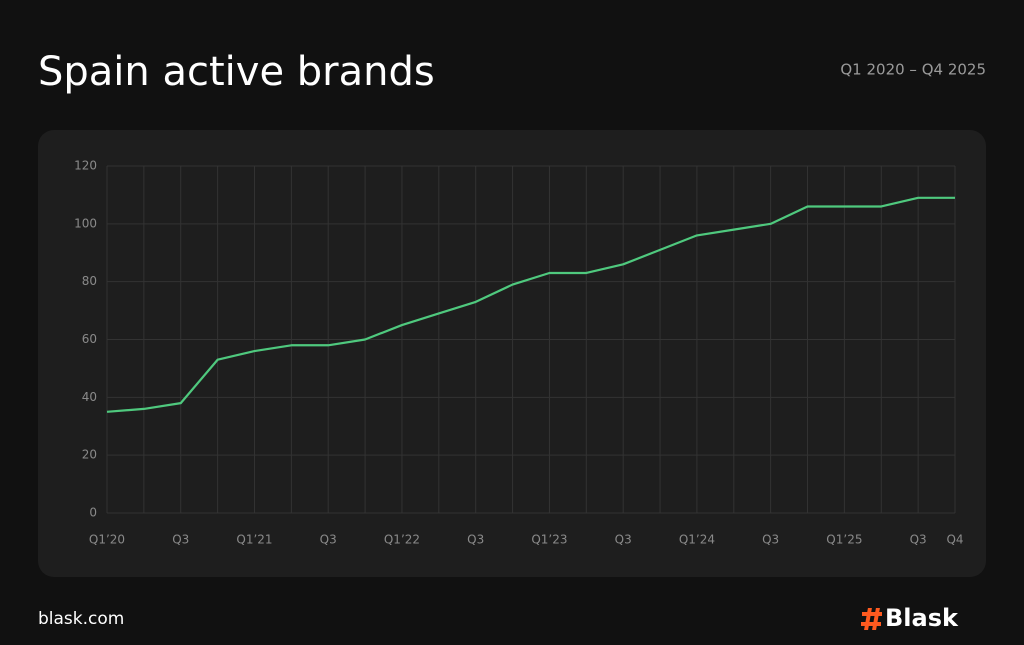  I want to click on x-tick-label: Q1’22, so click(402, 540).